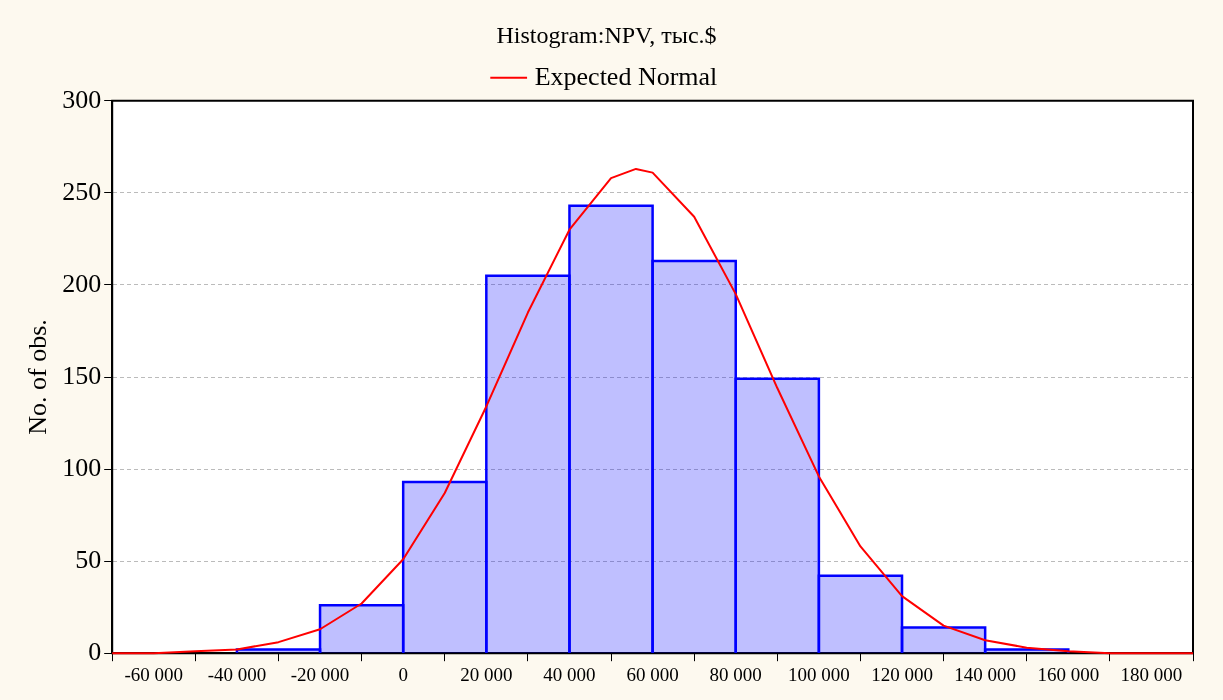 This screenshot has height=700, width=1223. I want to click on y-tick-label: 200, so click(82, 283).